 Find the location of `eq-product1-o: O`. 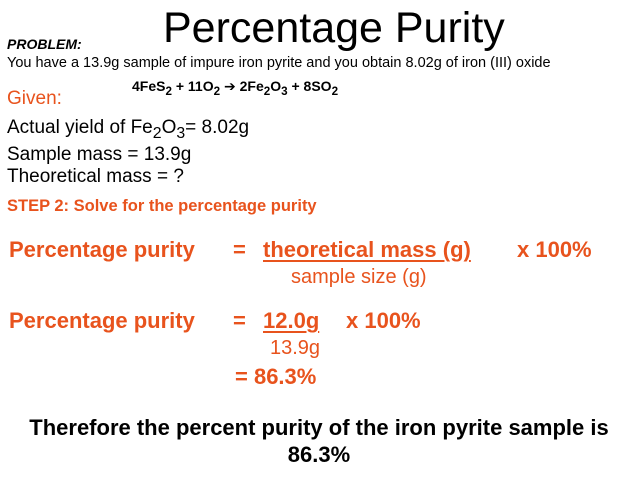

eq-product1-o: O is located at coordinates (276, 86).